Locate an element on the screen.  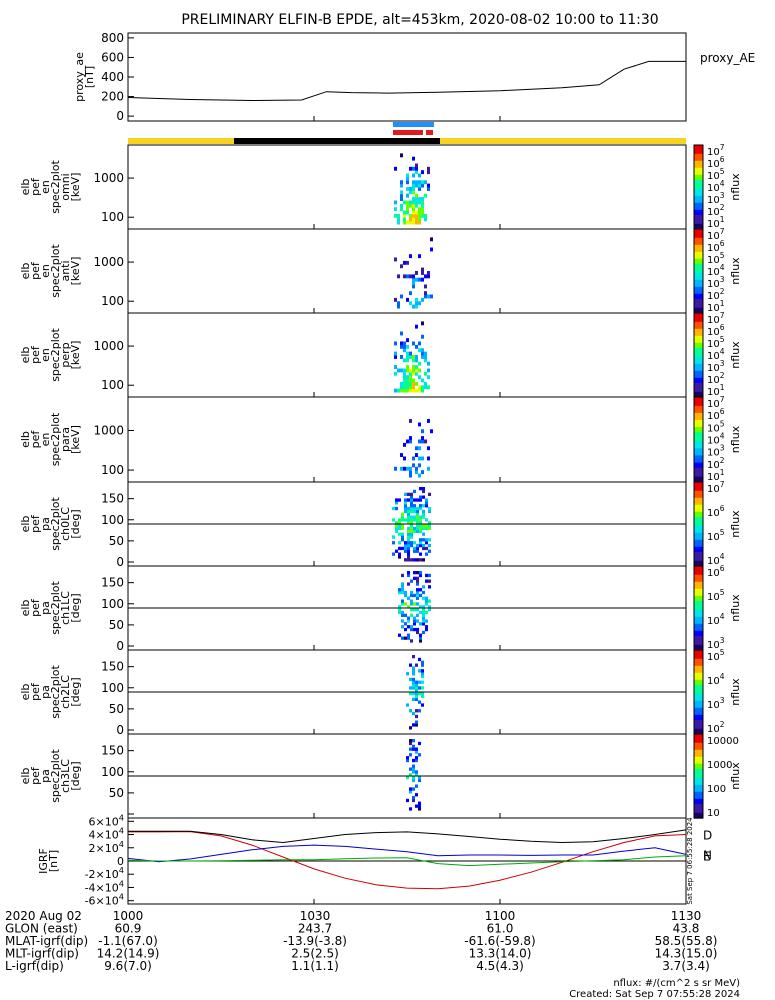
pa_ch1LC-ytick-label: 150 is located at coordinates (112, 583).